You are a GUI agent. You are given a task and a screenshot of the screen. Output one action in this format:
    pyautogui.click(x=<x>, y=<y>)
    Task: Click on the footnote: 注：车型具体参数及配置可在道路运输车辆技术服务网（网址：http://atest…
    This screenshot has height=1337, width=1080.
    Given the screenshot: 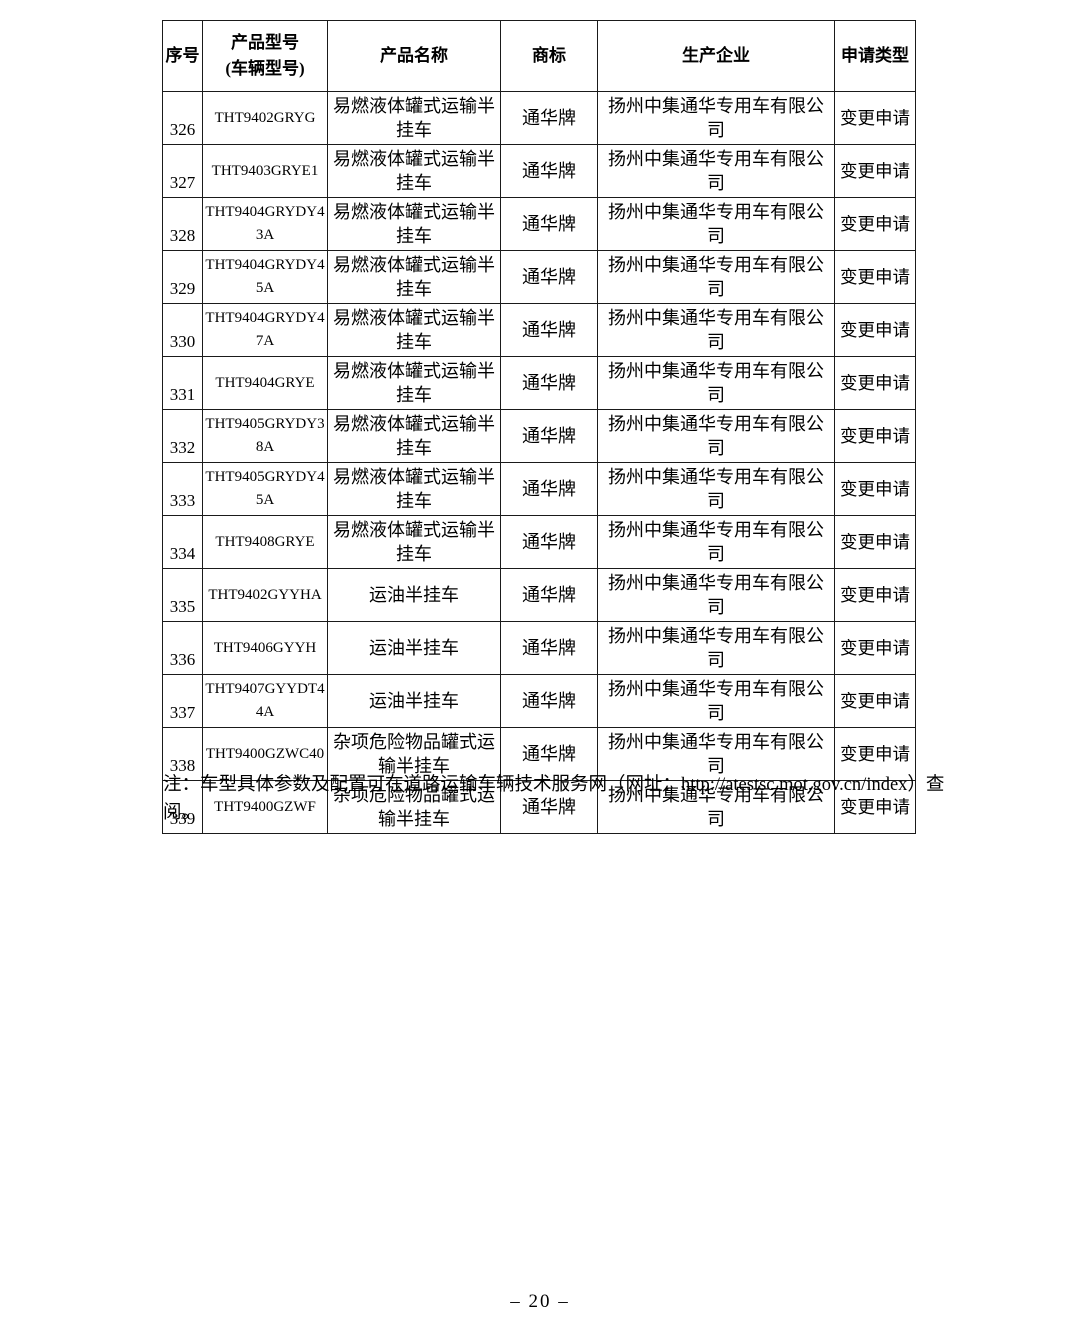 What is the action you would take?
    pyautogui.click(x=554, y=799)
    